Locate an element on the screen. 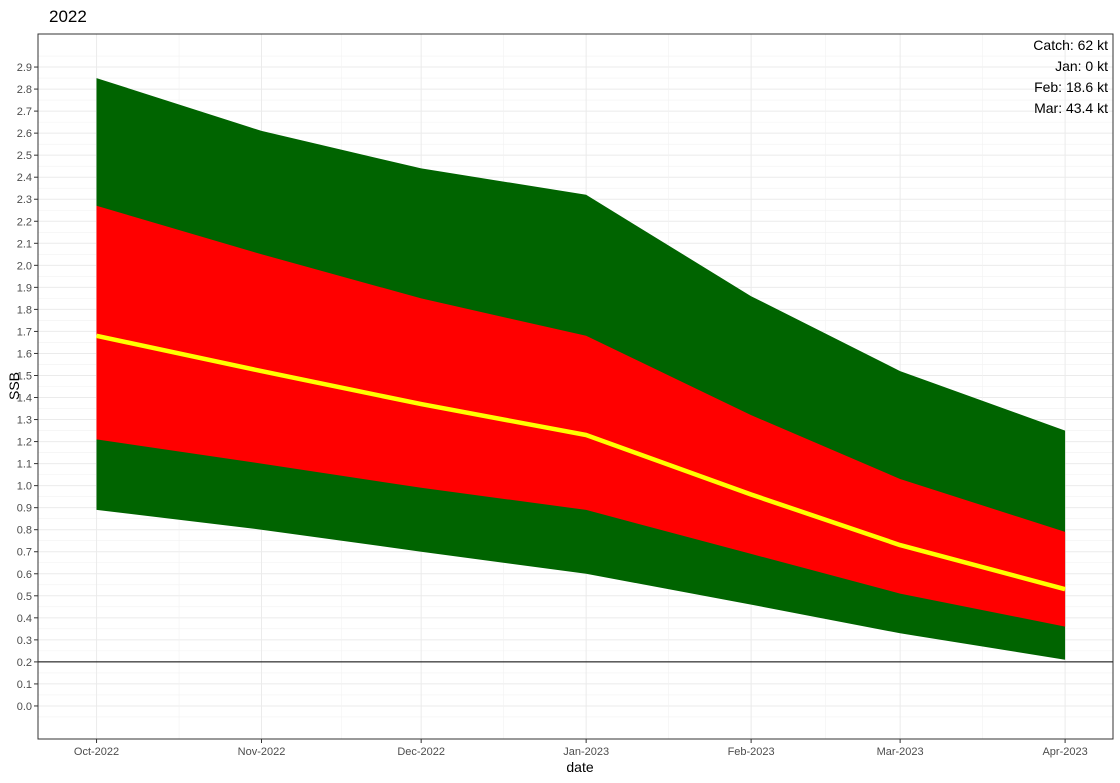 This screenshot has width=1120, height=783. y-tick-label: 1.8 is located at coordinates (24, 310).